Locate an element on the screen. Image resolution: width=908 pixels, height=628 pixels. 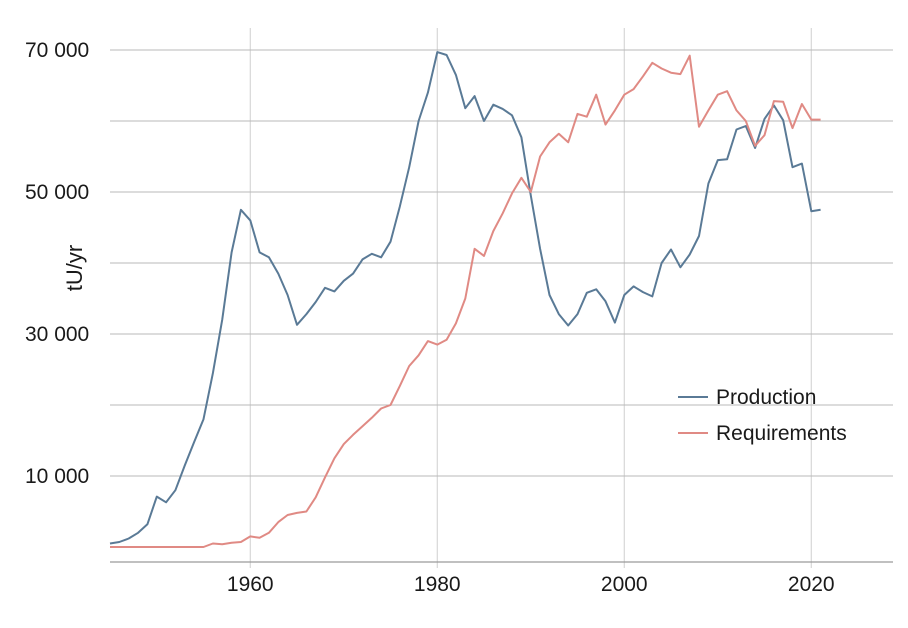
x-tick-label: 2000 is located at coordinates (624, 584).